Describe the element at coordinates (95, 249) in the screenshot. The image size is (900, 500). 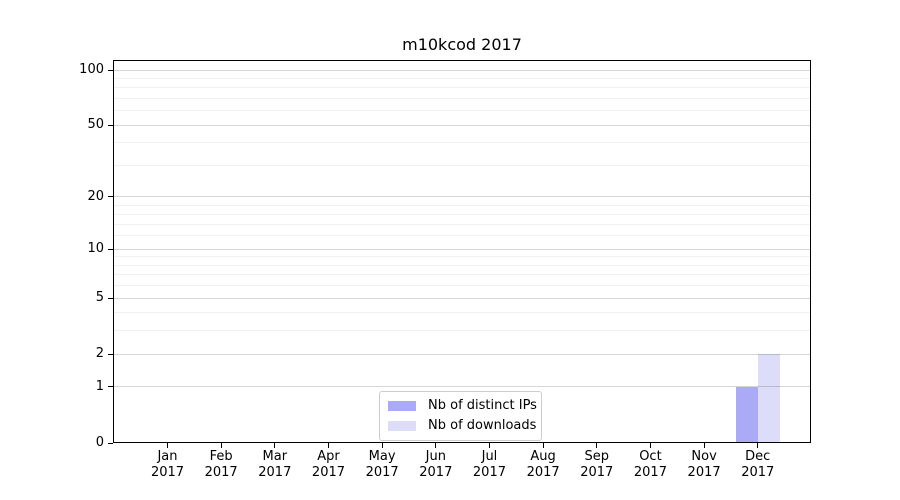
I see `y-tick-label: 10` at that location.